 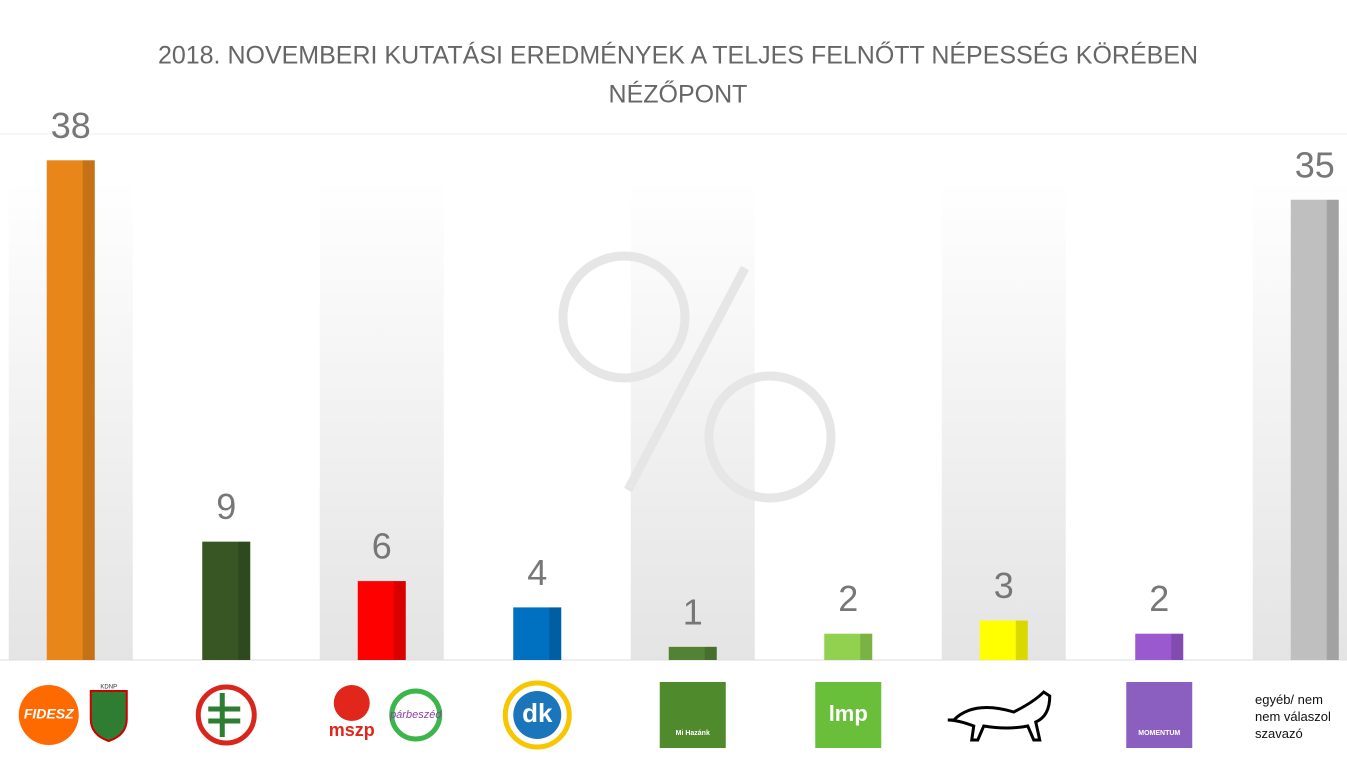 What do you see at coordinates (693, 611) in the screenshot?
I see `value-label: 1` at bounding box center [693, 611].